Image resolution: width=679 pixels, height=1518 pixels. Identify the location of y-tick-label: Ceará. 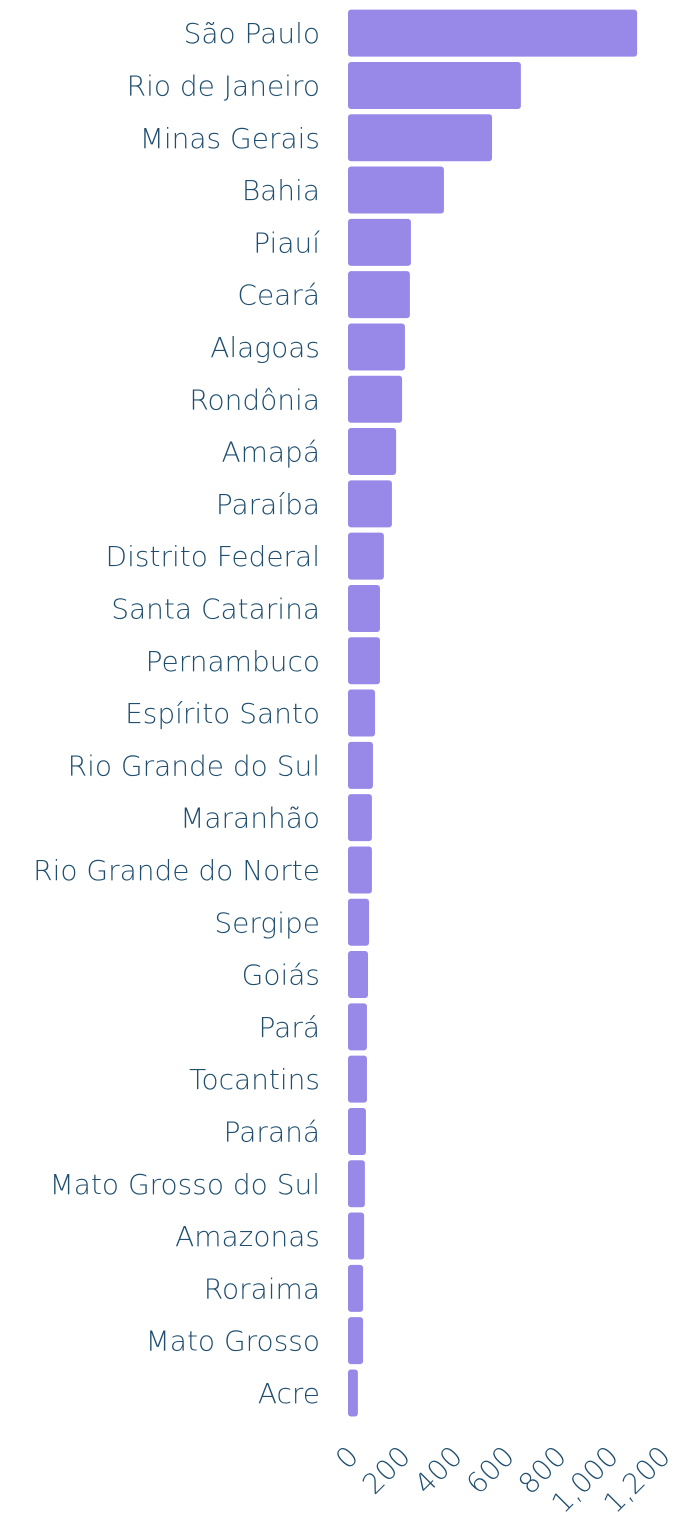
(278, 295).